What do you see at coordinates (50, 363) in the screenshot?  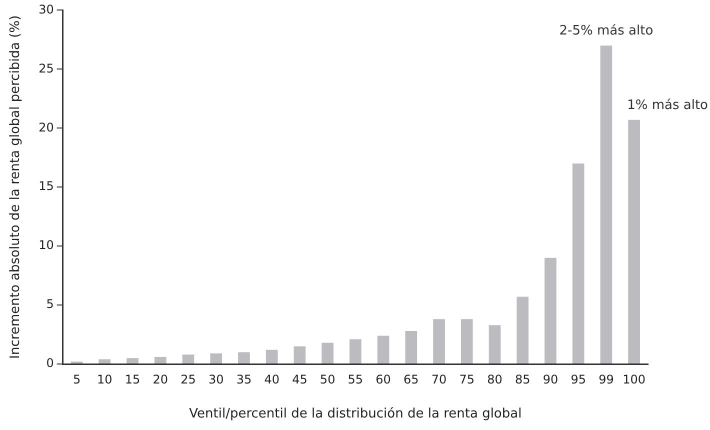 I see `y-tick-label: 0` at bounding box center [50, 363].